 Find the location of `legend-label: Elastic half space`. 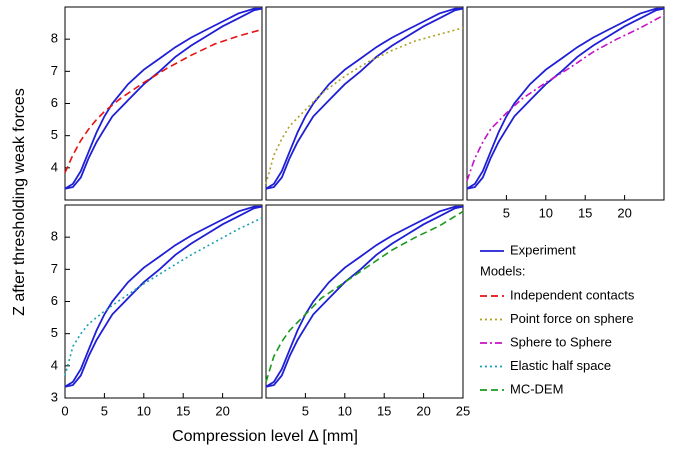

legend-label: Elastic half space is located at coordinates (560, 365).